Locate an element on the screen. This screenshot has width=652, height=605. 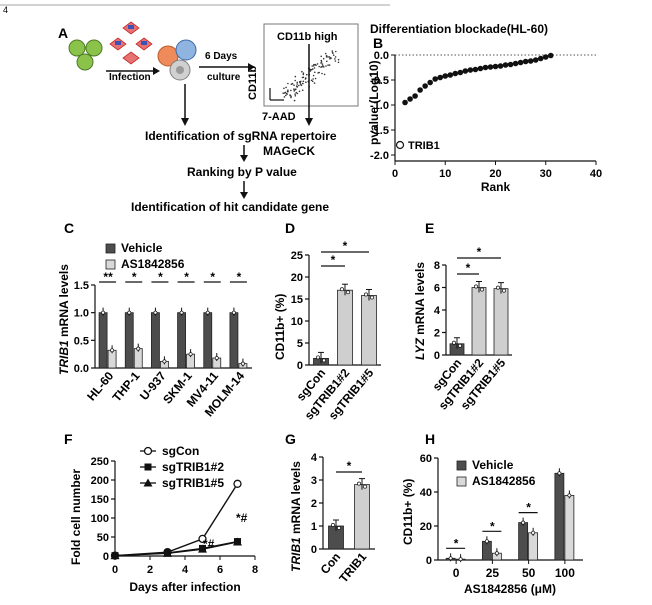
x-tick-label: 8 is located at coordinates (255, 570).